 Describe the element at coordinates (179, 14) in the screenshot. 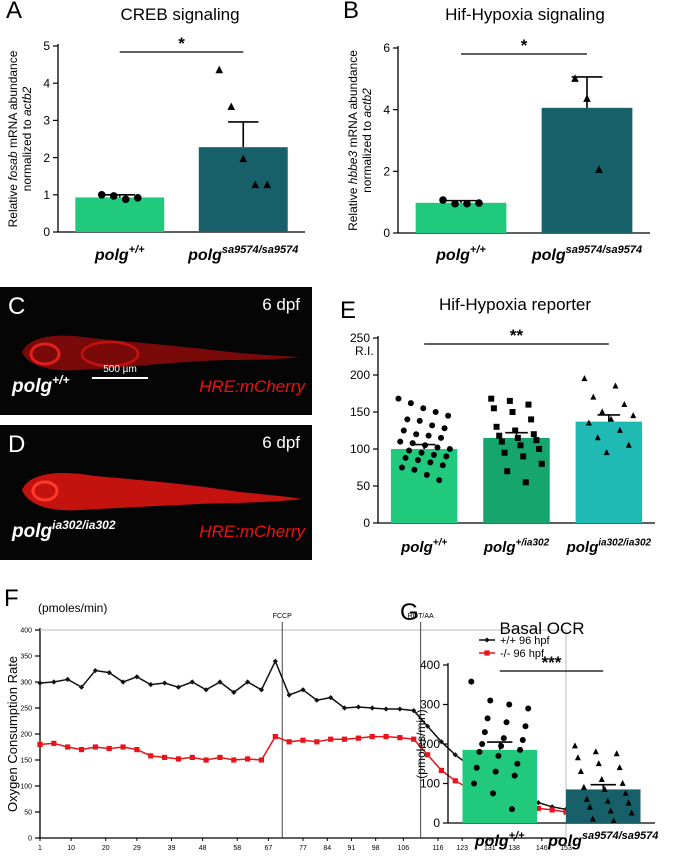

I see `chart-title: CREB signaling` at that location.